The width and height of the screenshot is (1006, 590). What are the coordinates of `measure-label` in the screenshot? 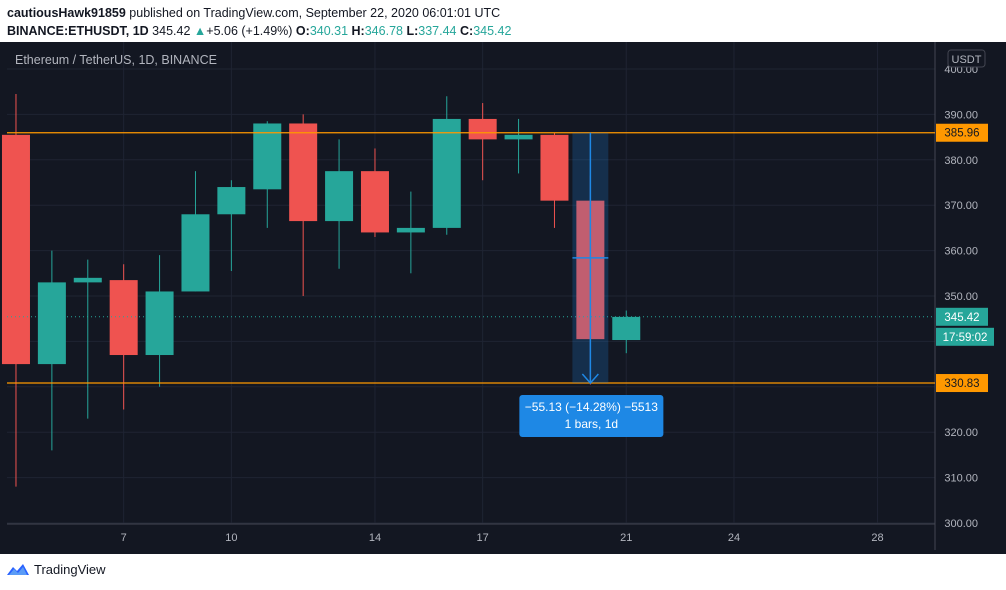 It's located at (591, 416).